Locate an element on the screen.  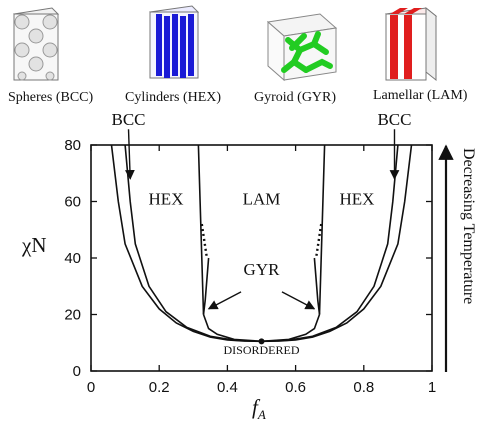
lamellar-icon is located at coordinates (411, 44).